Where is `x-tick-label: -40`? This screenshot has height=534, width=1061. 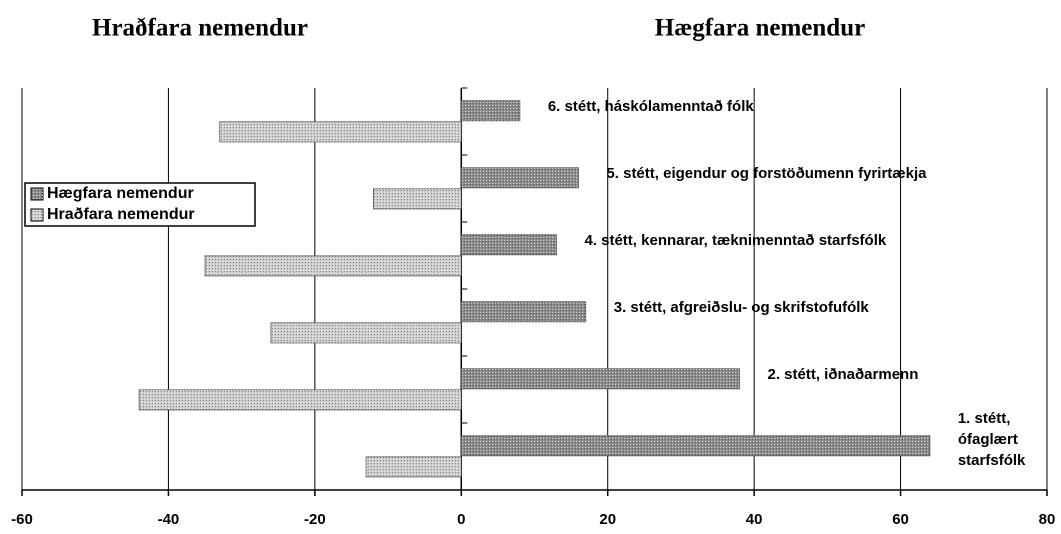 x-tick-label: -40 is located at coordinates (169, 519).